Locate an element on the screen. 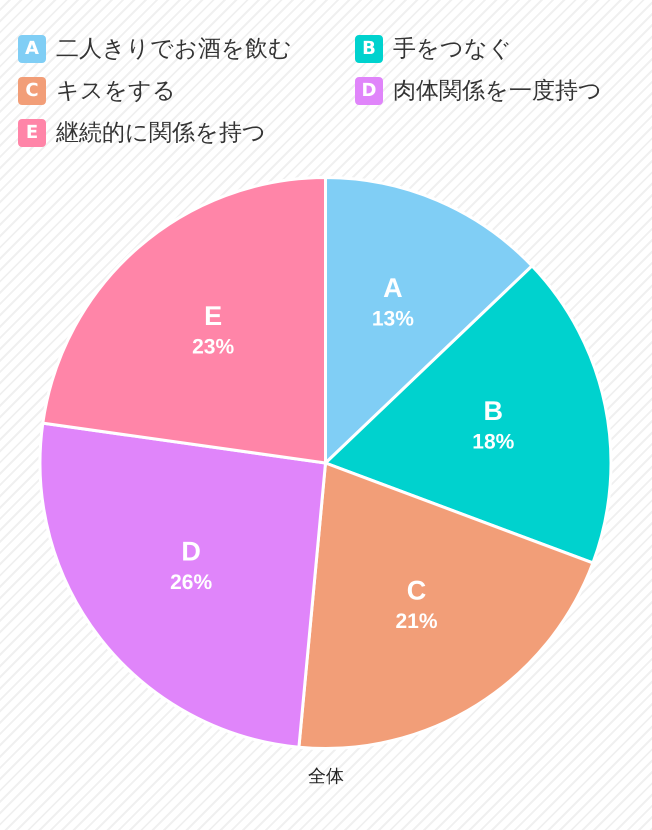 This screenshot has height=830, width=652. text: E is located at coordinates (213, 316).